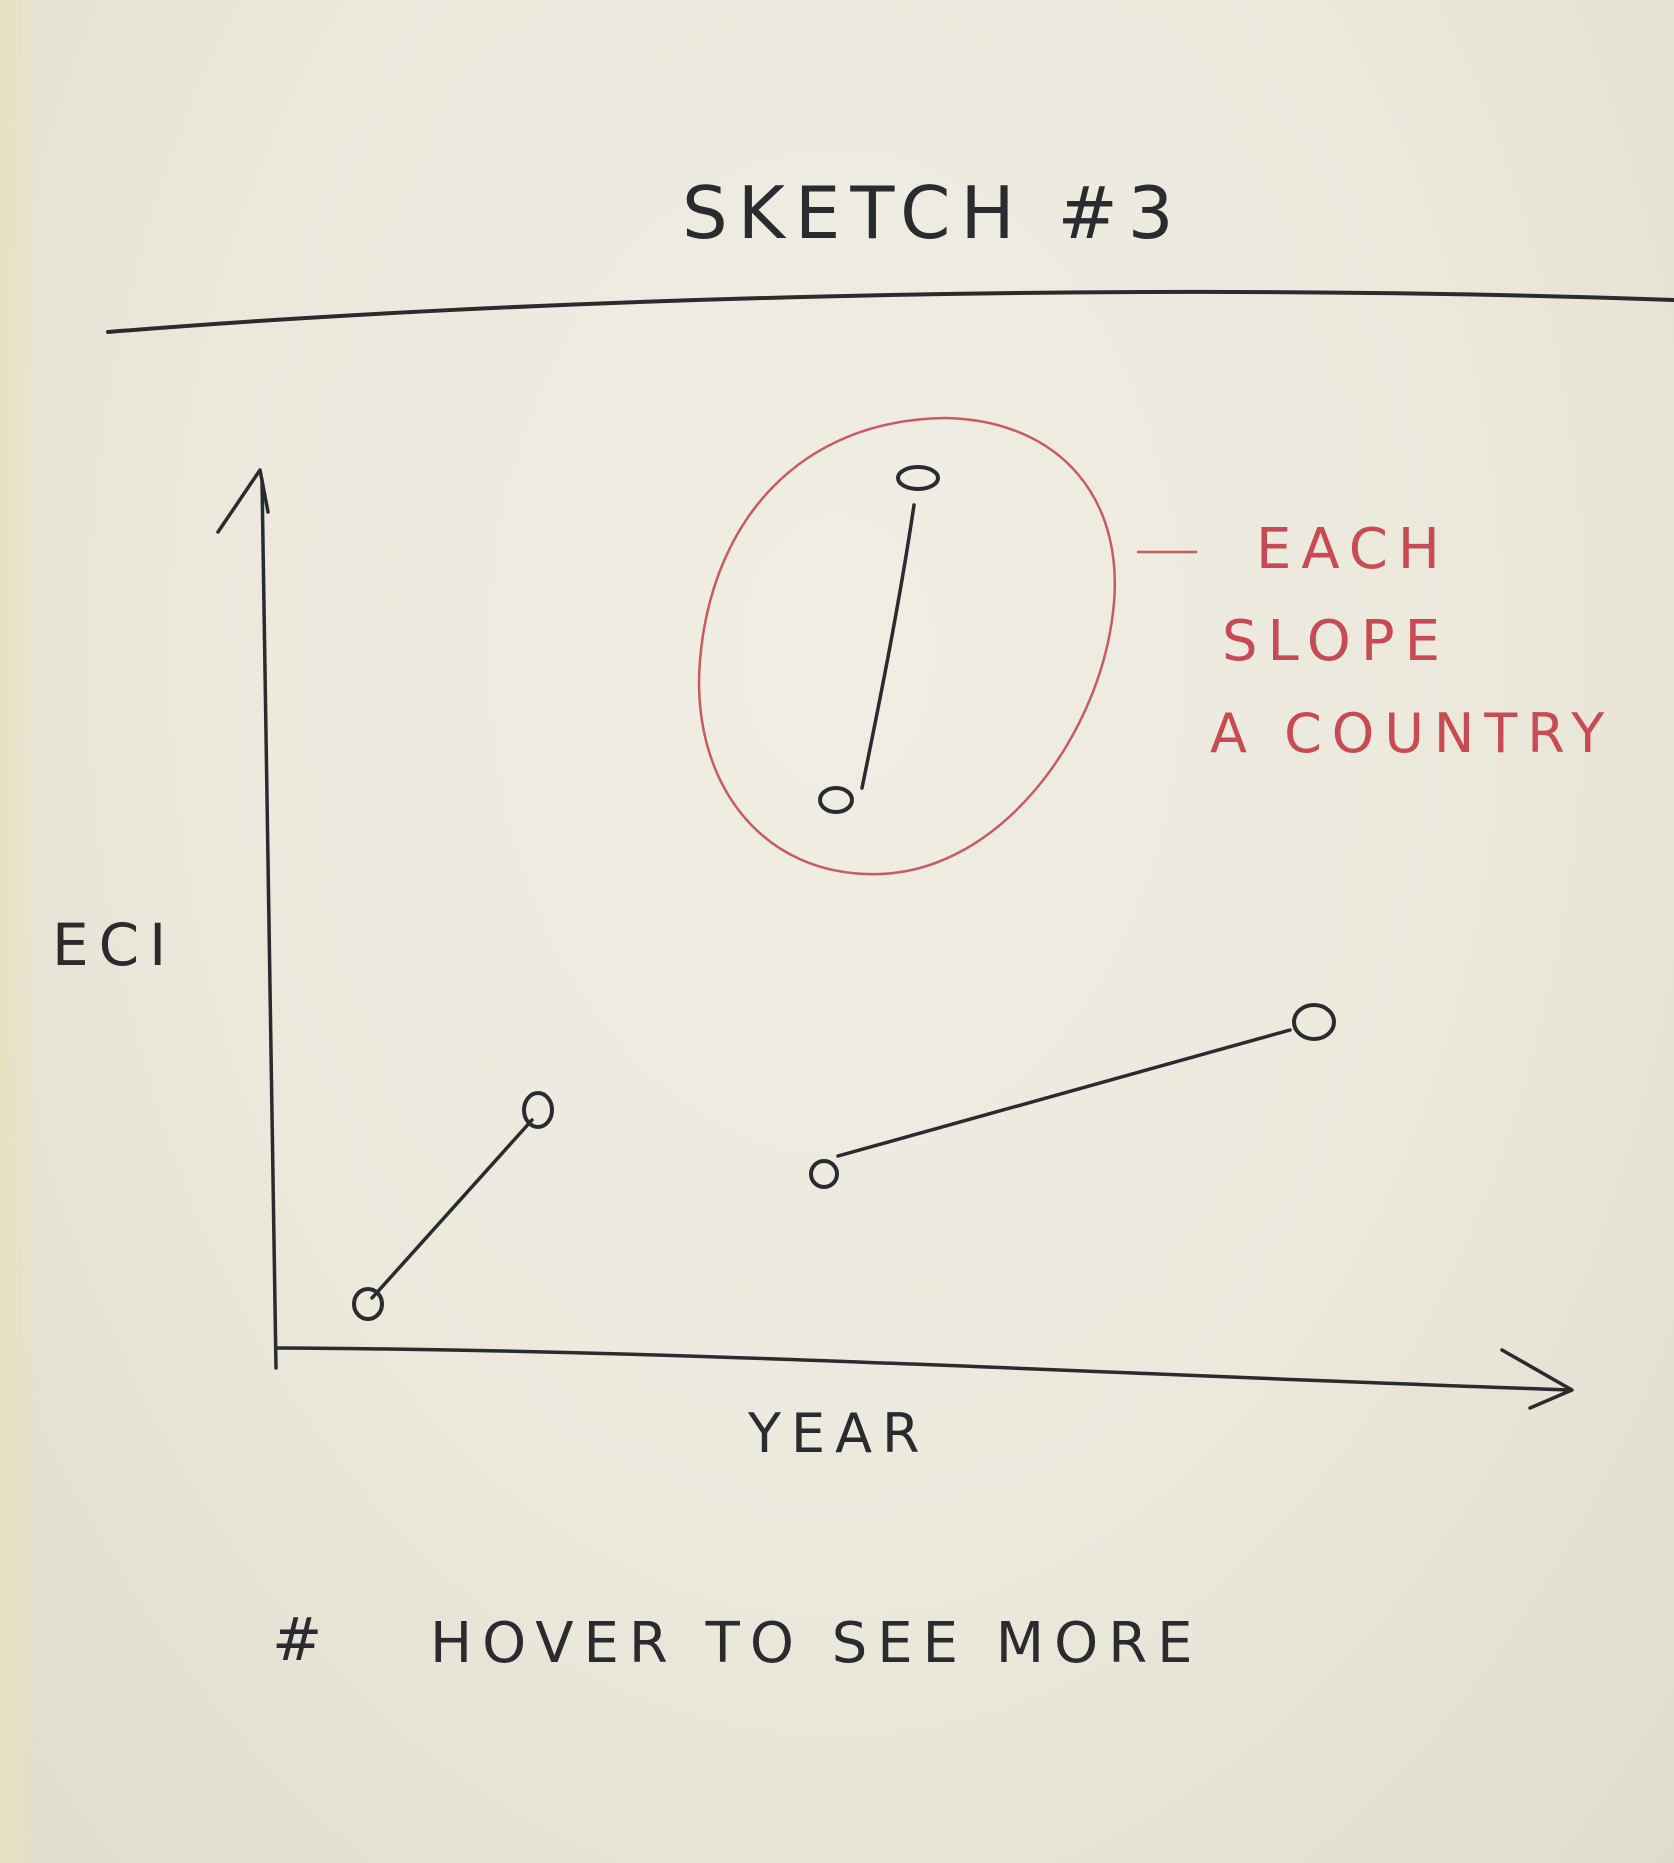 This screenshot has height=1863, width=1674. I want to click on x-axis-arrow, so click(1537, 1379).